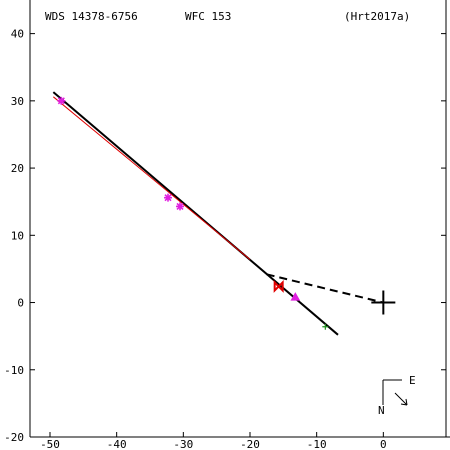 This screenshot has height=450, width=450. Describe the element at coordinates (17, 101) in the screenshot. I see `y-tick-label: 30` at that location.